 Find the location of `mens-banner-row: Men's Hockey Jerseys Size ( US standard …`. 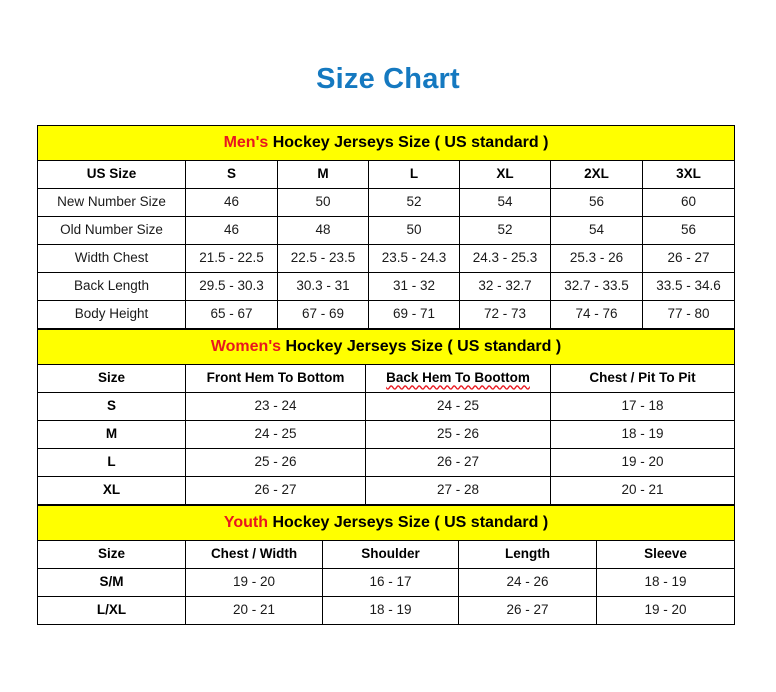

mens-banner-row: Men's Hockey Jerseys Size ( US standard … is located at coordinates (386, 143).